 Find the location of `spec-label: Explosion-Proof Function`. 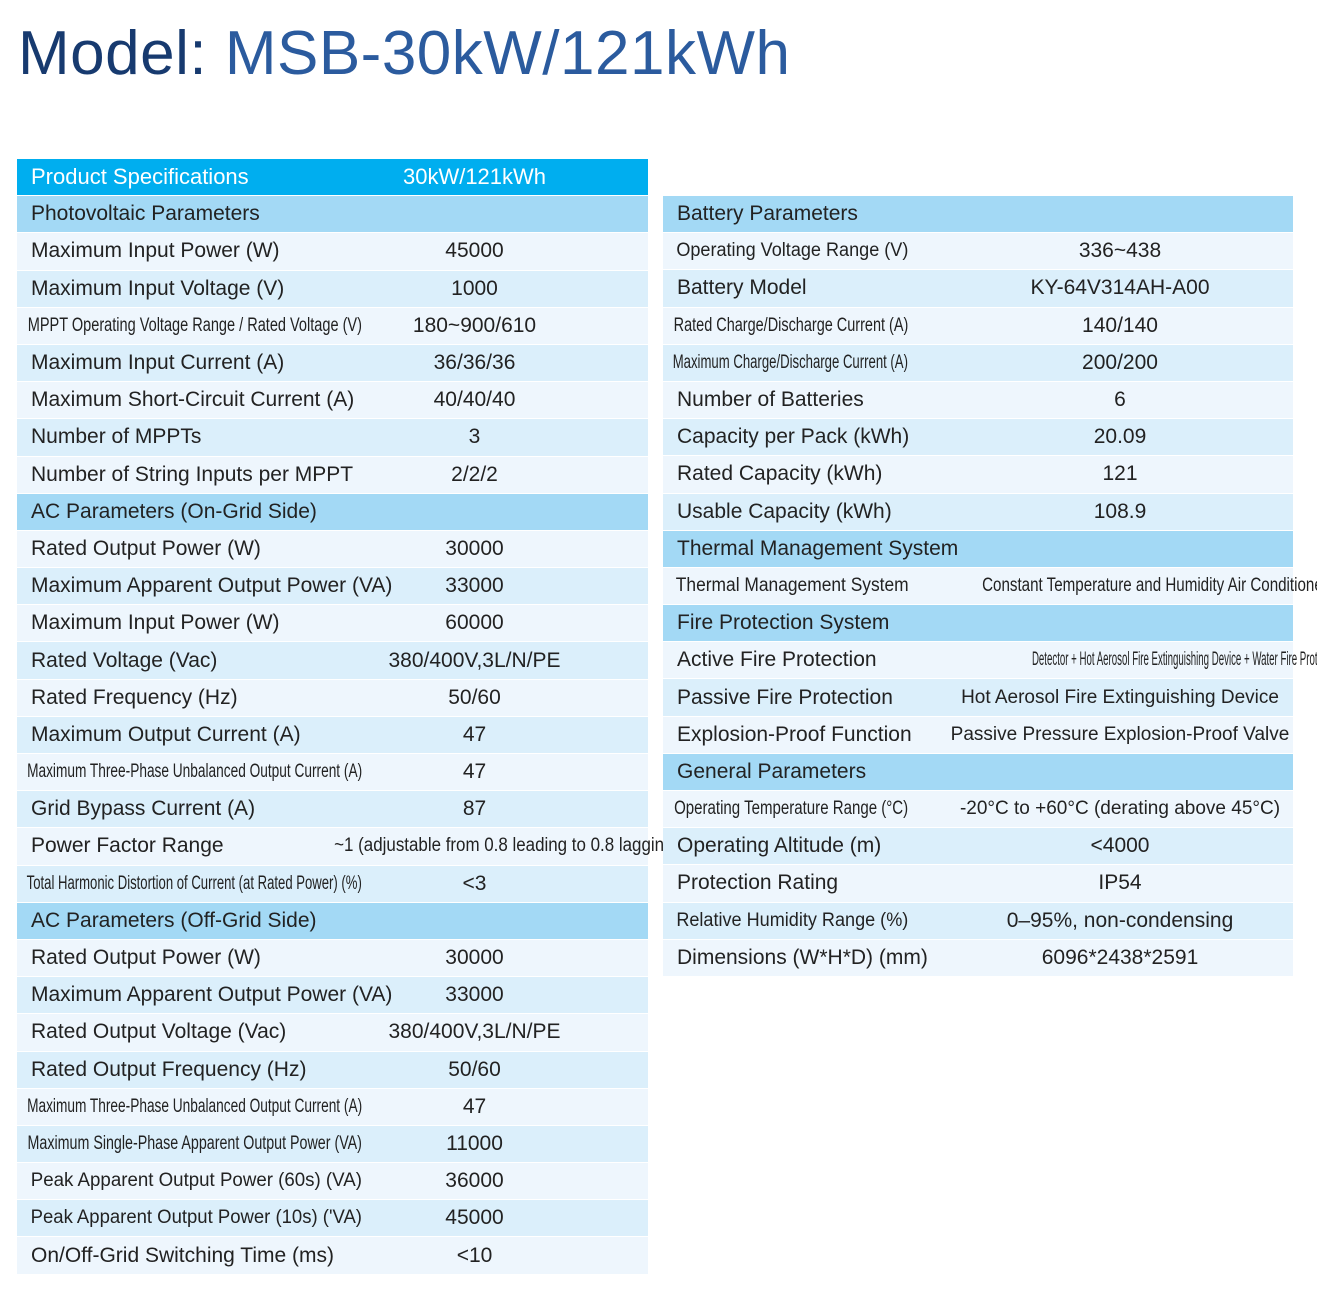

spec-label: Explosion-Proof Function is located at coordinates (794, 734).